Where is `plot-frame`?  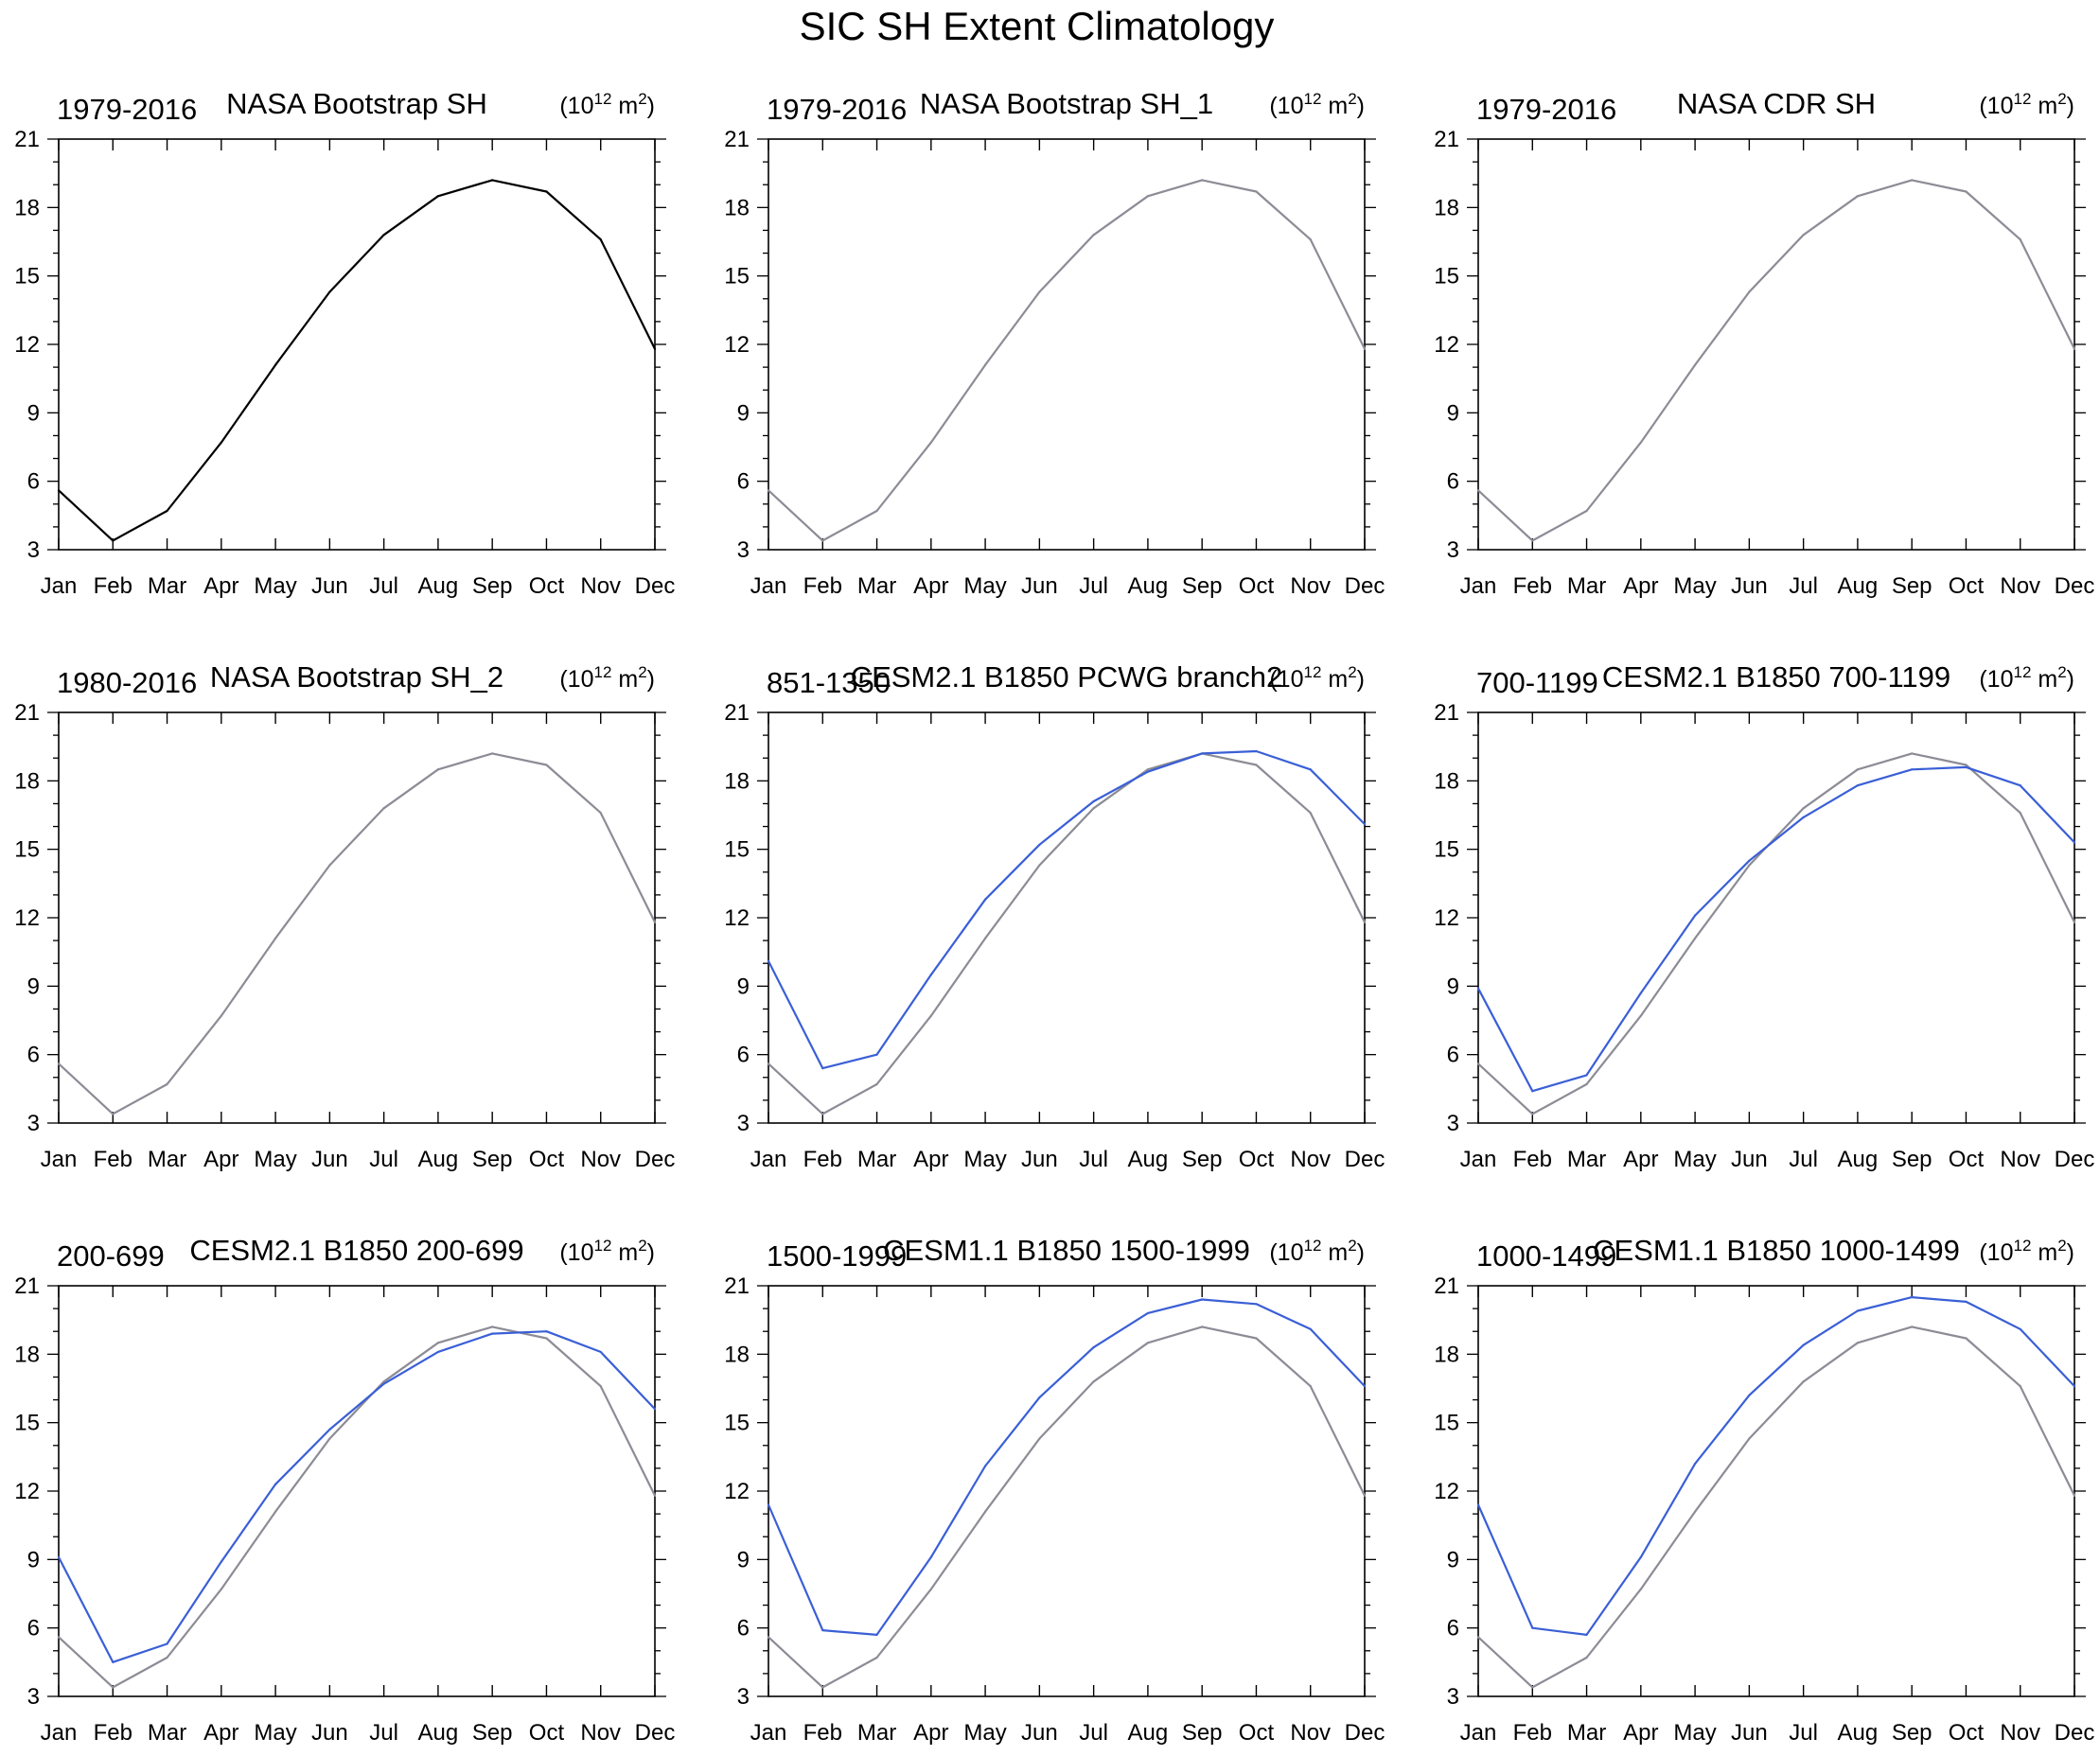
plot-frame is located at coordinates (357, 1491).